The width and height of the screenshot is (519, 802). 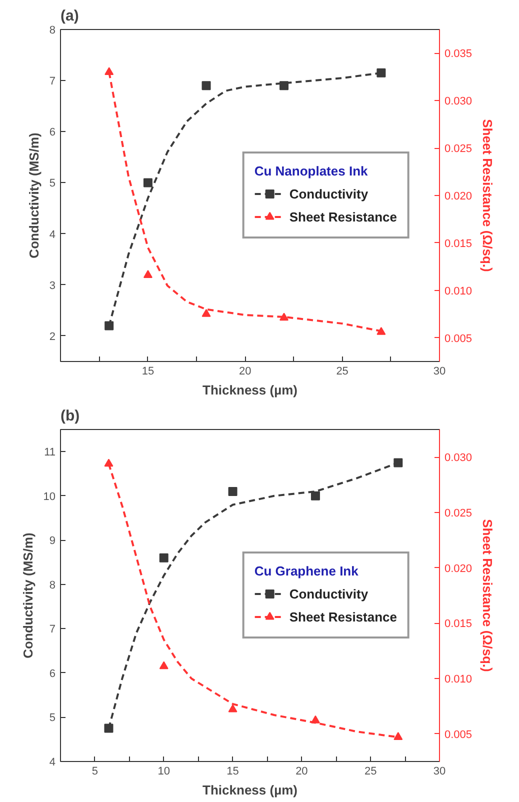 What do you see at coordinates (95, 772) in the screenshot?
I see `x-tick-label: 5` at bounding box center [95, 772].